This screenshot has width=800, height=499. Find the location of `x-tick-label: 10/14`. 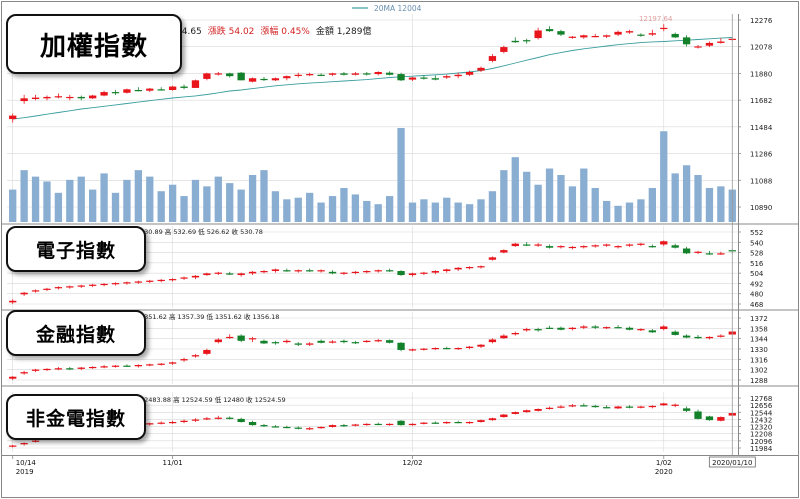

x-tick-label: 10/14 is located at coordinates (26, 463).